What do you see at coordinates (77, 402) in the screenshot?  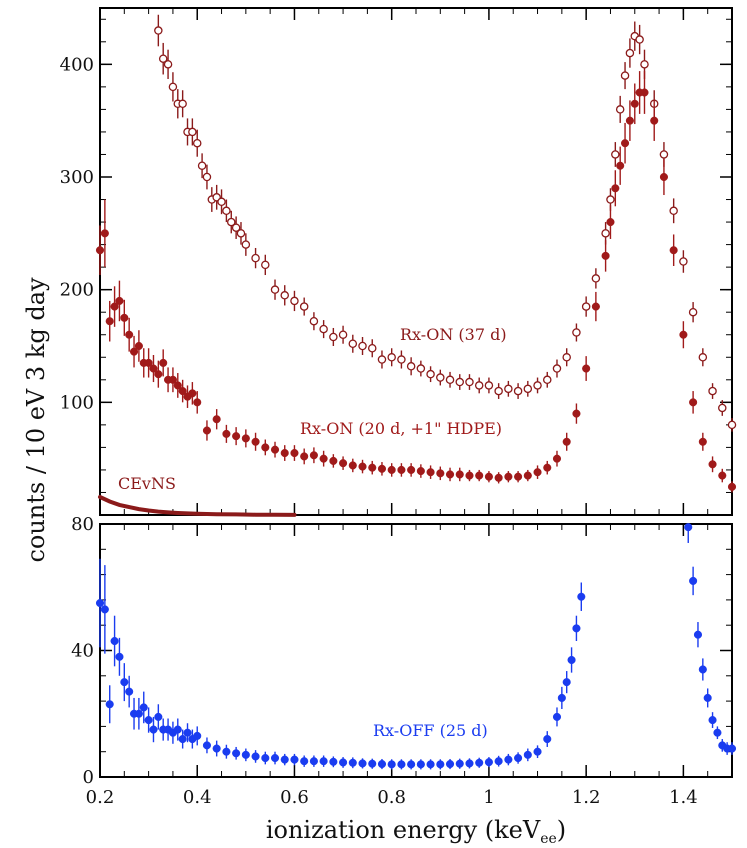 I see `y-tick-label: 100` at bounding box center [77, 402].